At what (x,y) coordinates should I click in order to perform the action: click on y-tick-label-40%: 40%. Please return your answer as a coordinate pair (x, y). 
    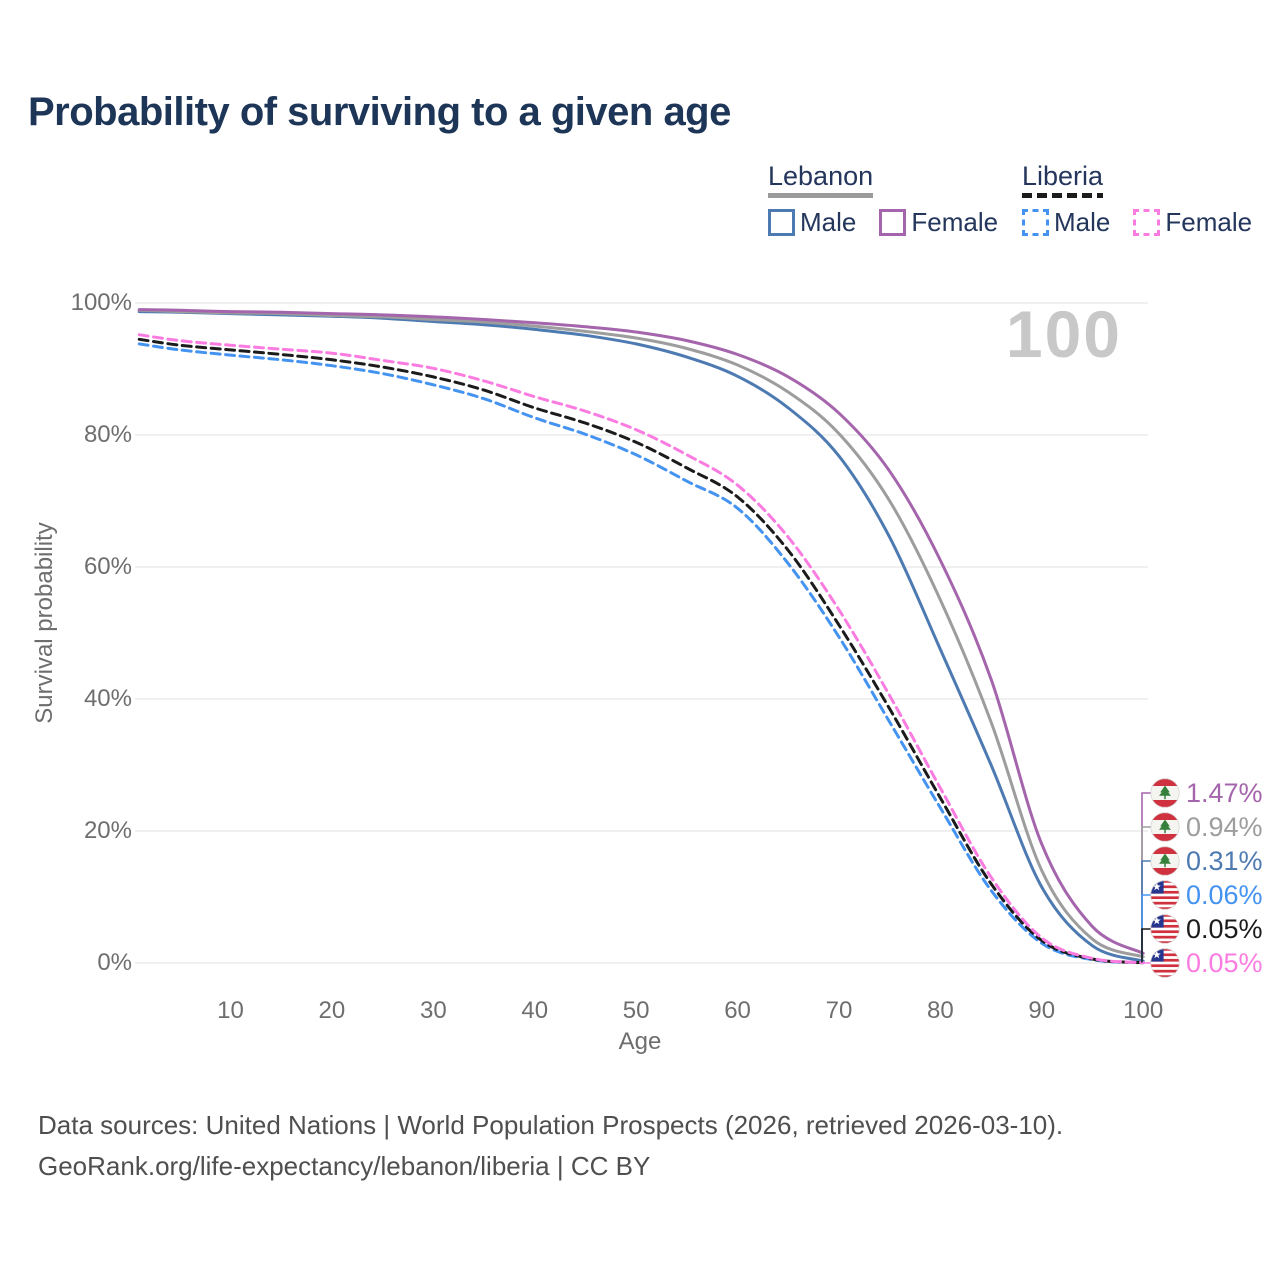
    Looking at the image, I should click on (107, 698).